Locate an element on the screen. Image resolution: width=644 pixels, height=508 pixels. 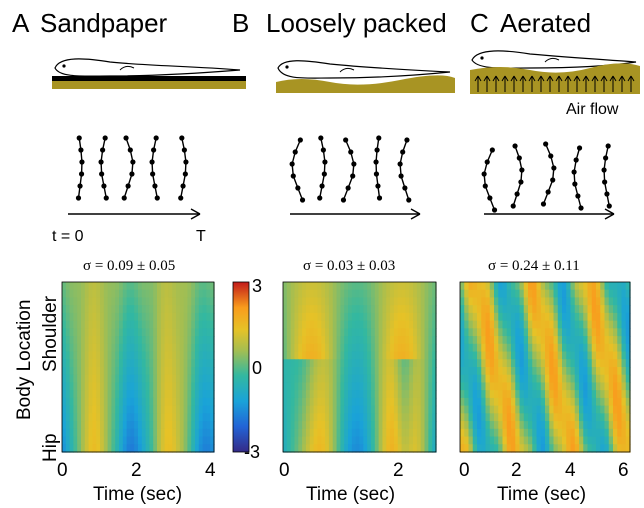
panel-a-illustration is located at coordinates (149, 73).